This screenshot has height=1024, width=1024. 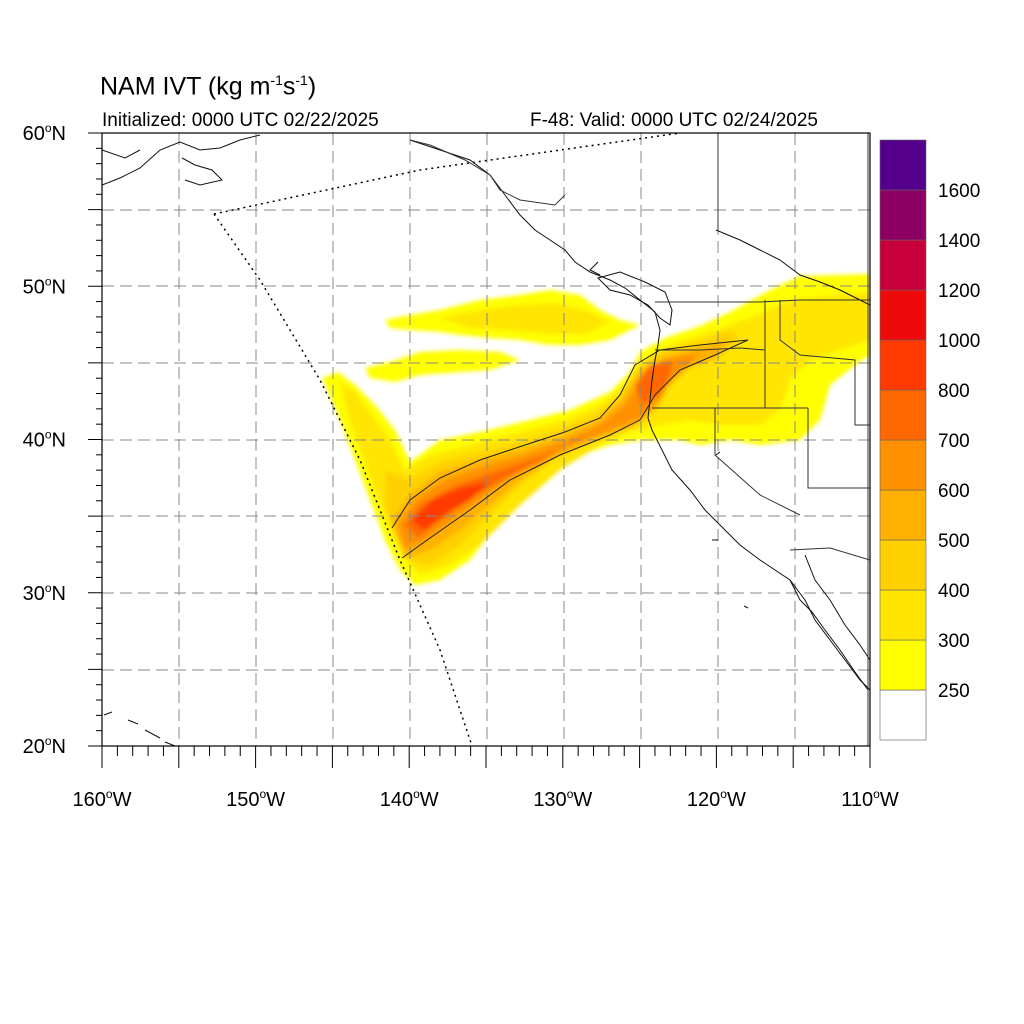 I want to click on lon-label: 140oW, so click(x=409, y=799).